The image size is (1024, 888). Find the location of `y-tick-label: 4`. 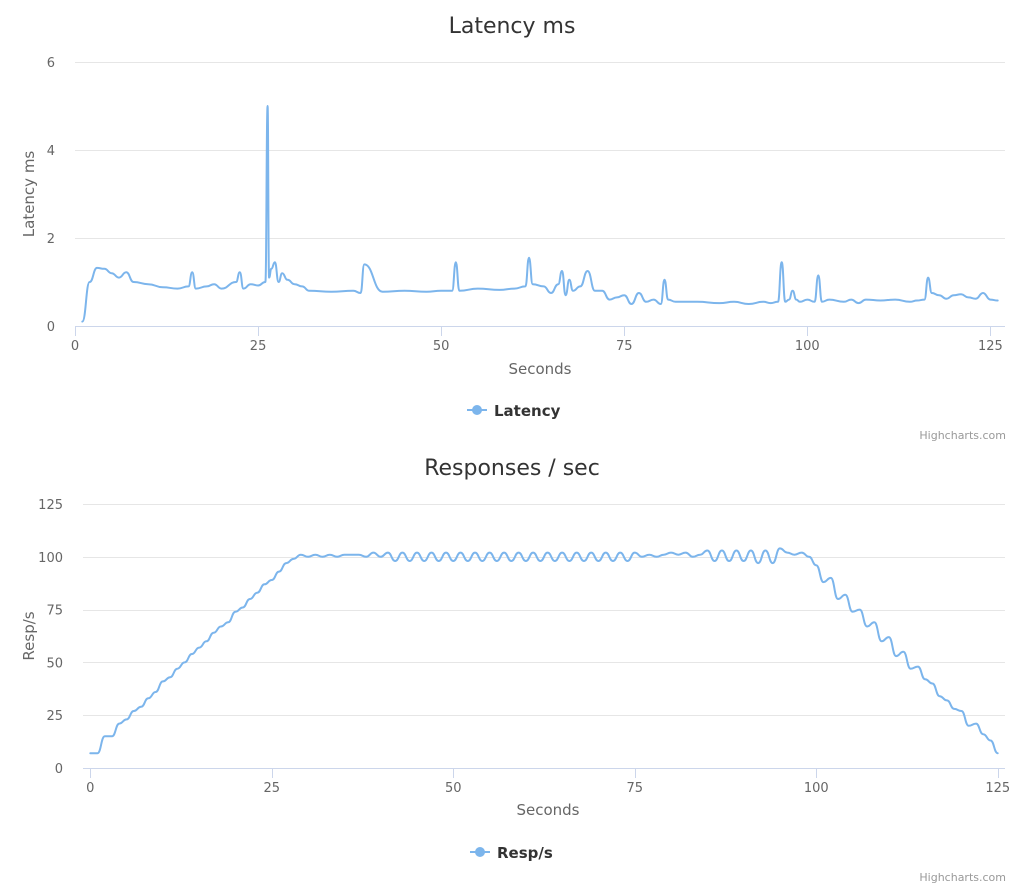

y-tick-label: 4 is located at coordinates (51, 151).